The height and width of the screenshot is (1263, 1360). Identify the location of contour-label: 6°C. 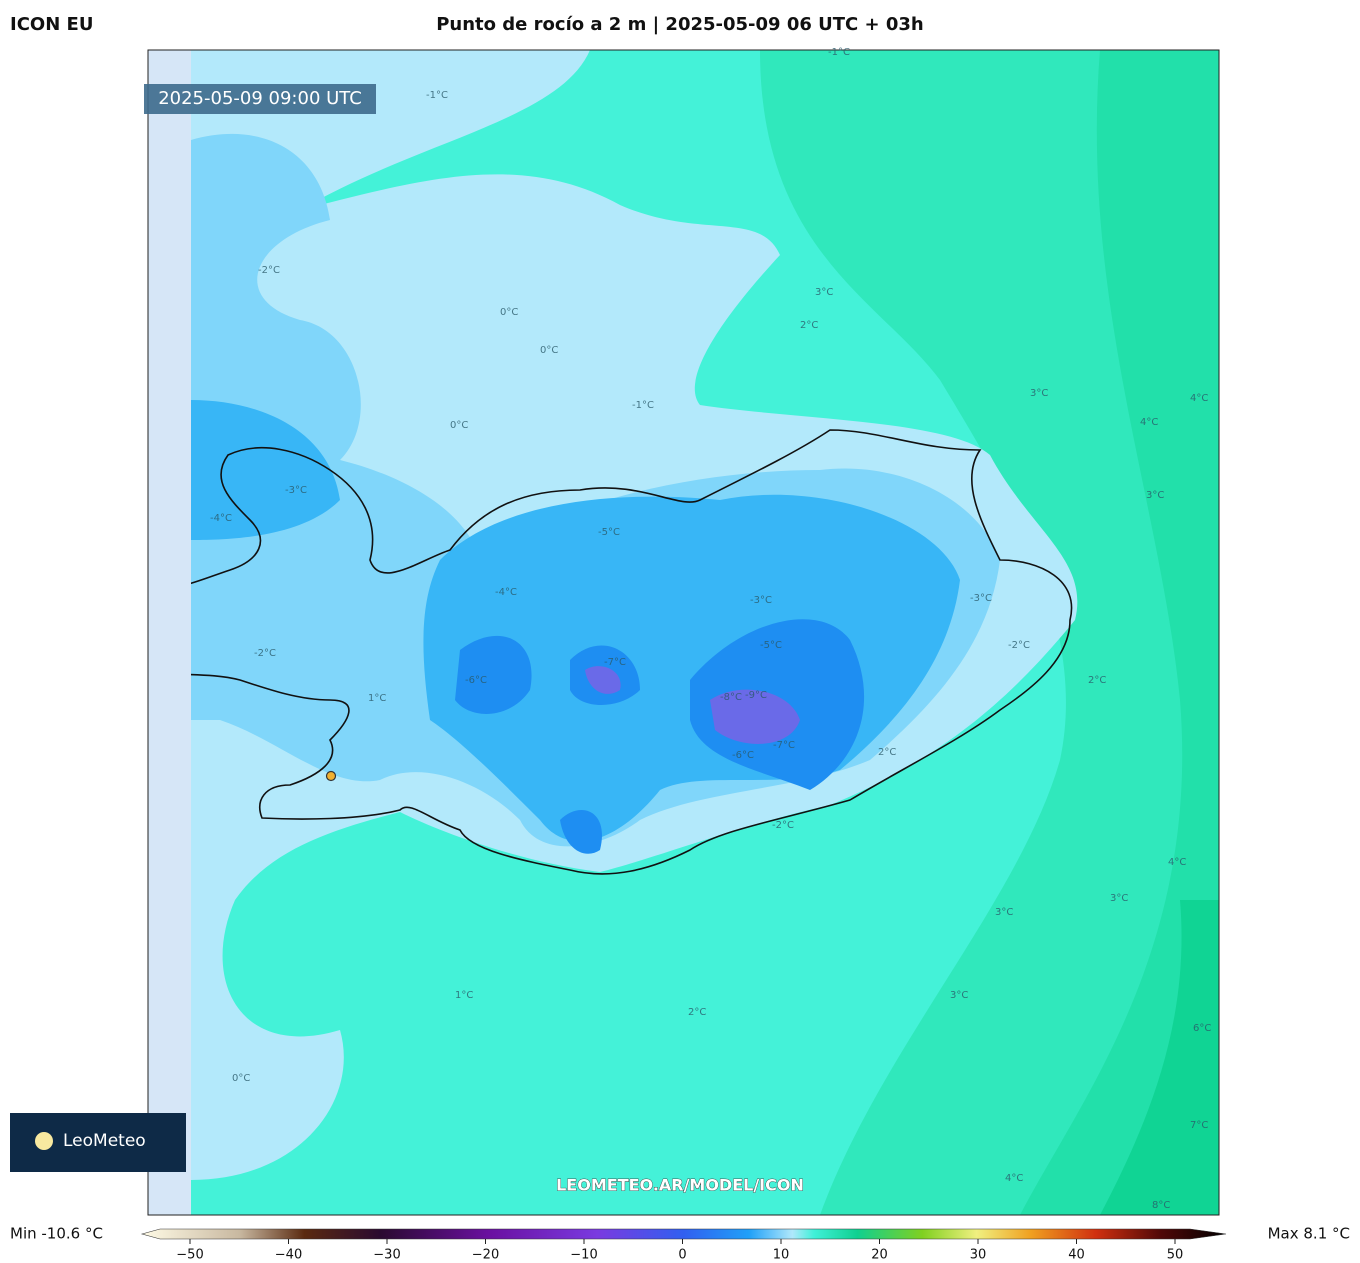
(1202, 1028).